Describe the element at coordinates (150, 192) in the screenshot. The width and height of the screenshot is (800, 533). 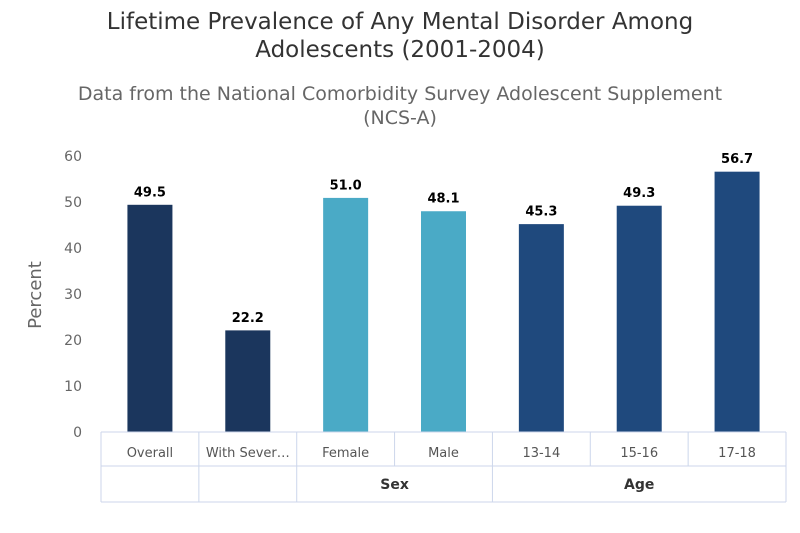
I see `data-label: 49.5` at that location.